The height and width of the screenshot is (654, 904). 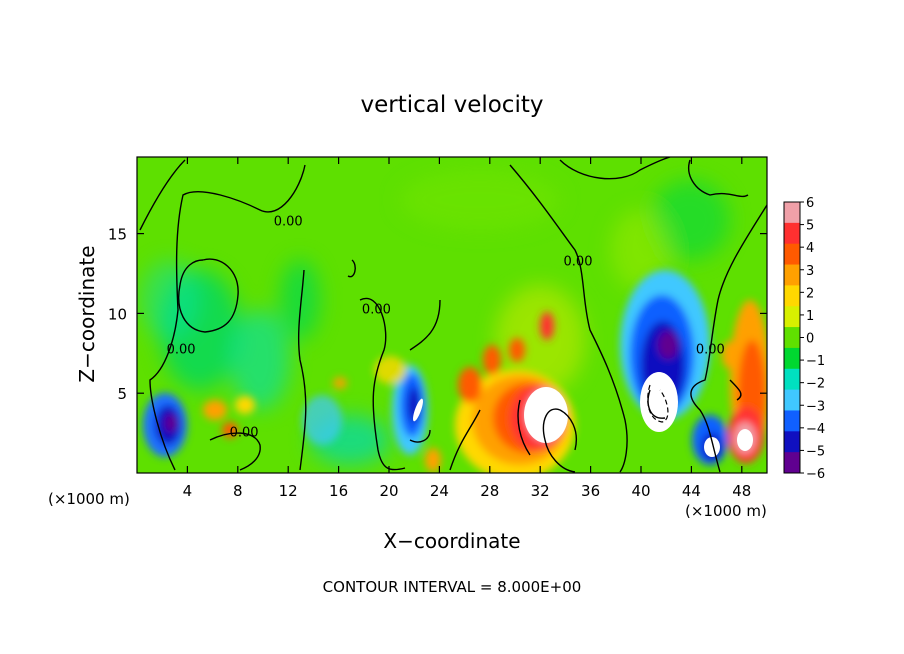 I want to click on x-tick-label: 32, so click(x=540, y=491).